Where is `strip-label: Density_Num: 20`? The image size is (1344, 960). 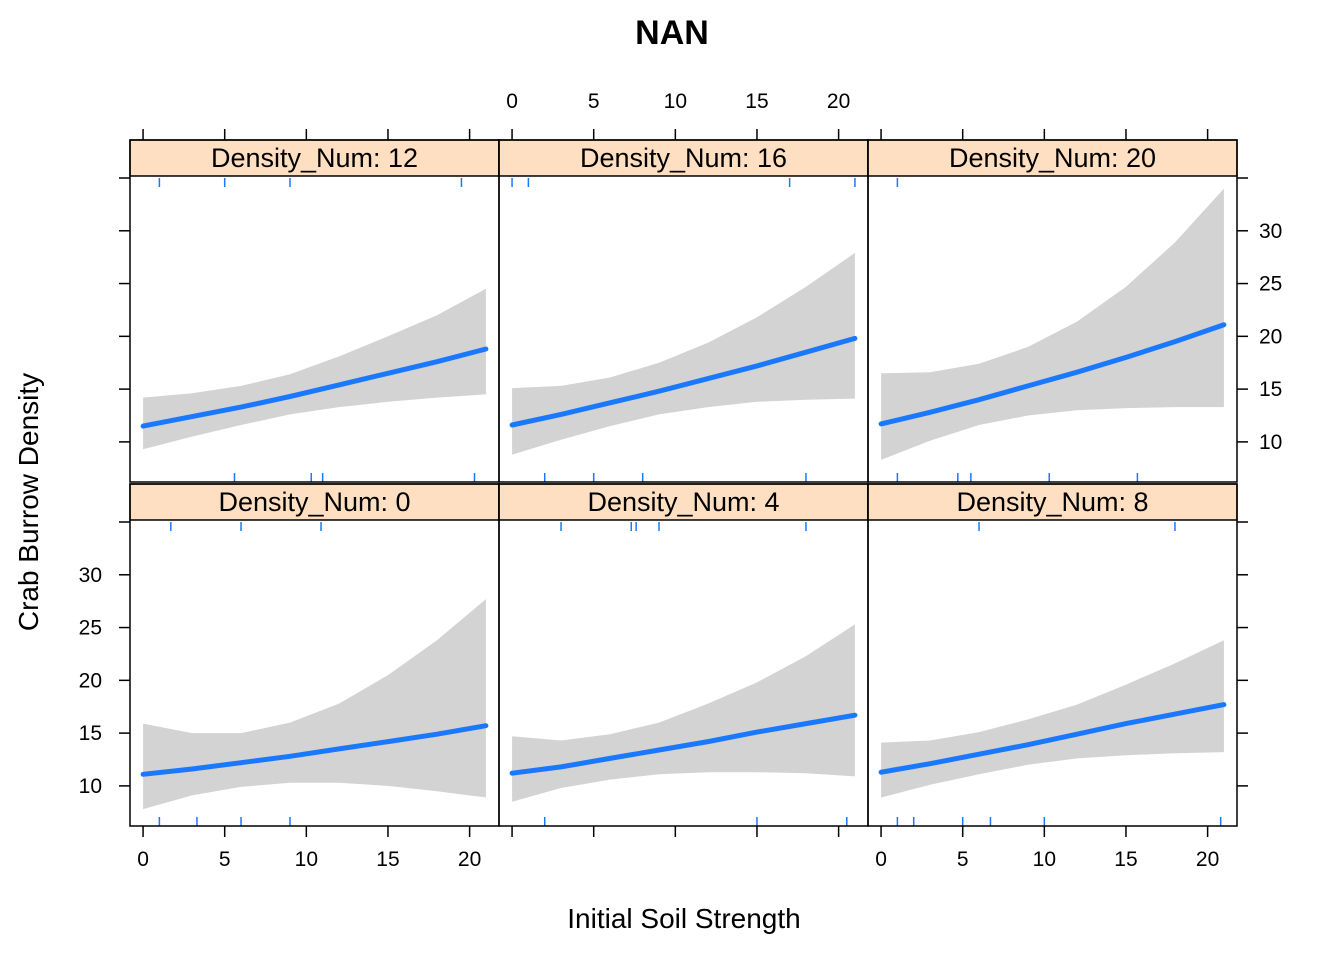 strip-label: Density_Num: 20 is located at coordinates (1052, 158).